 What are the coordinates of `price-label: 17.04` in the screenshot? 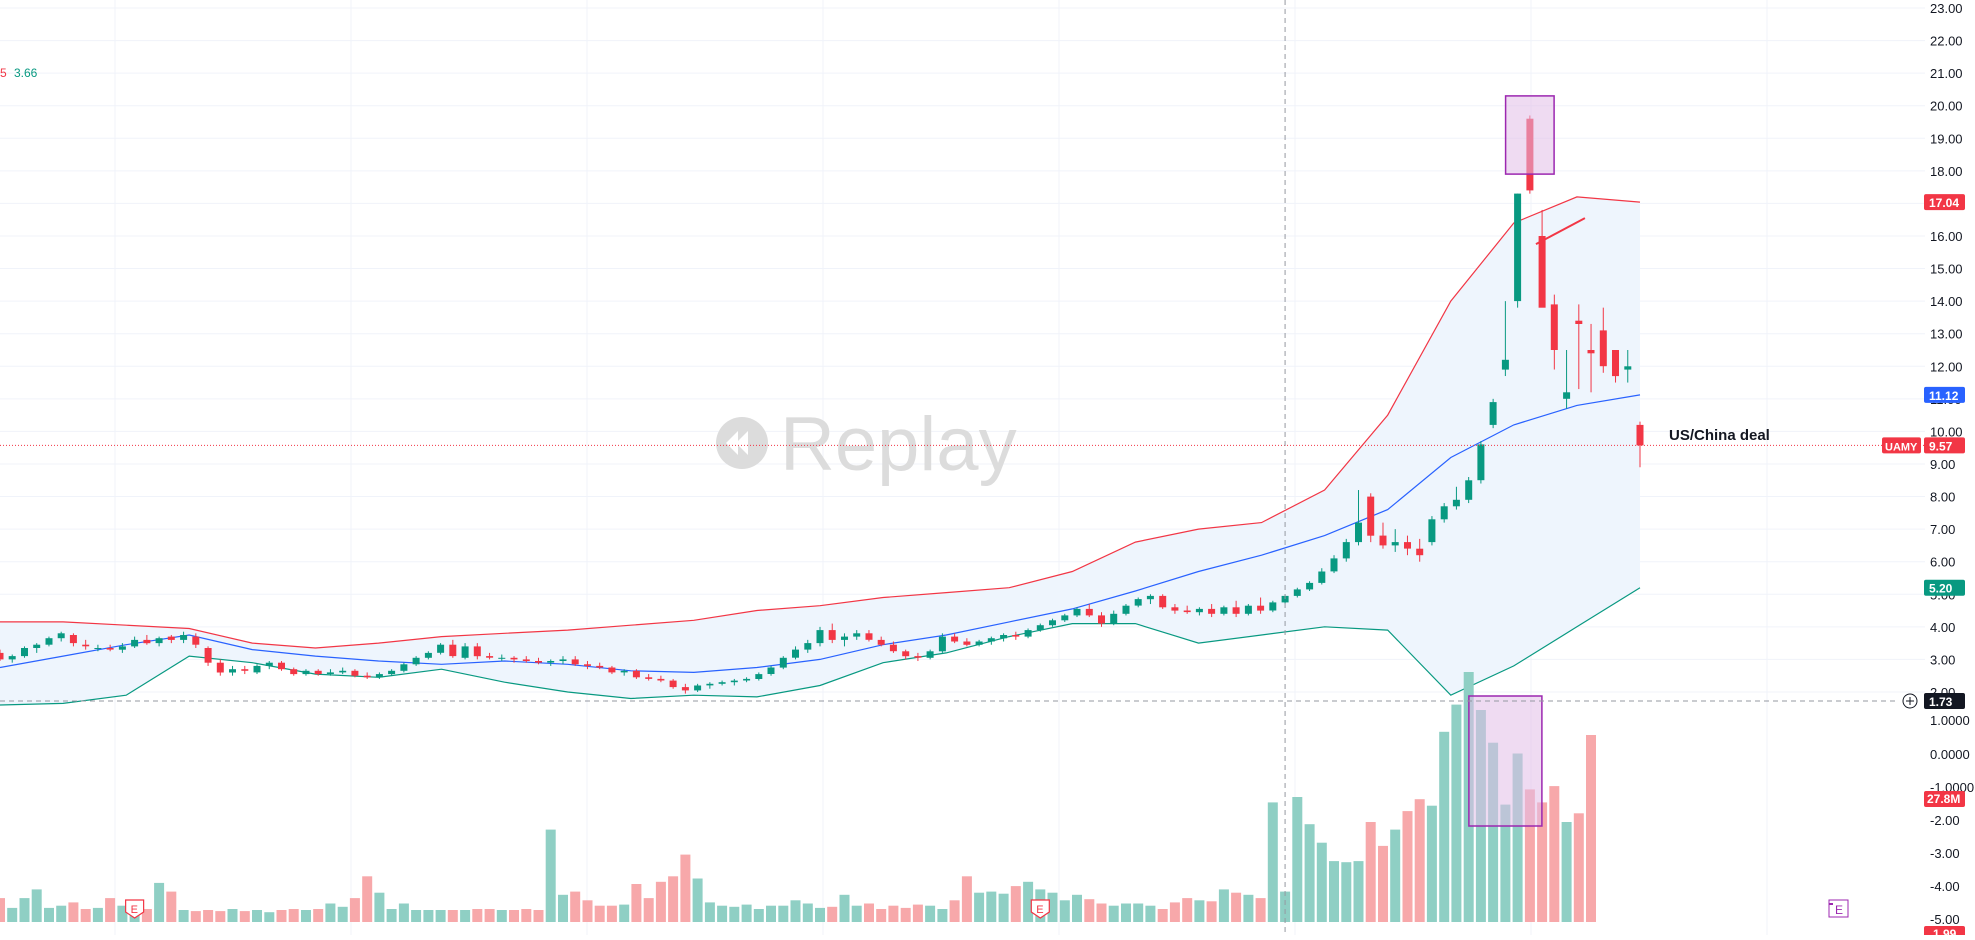 It's located at (1944, 202).